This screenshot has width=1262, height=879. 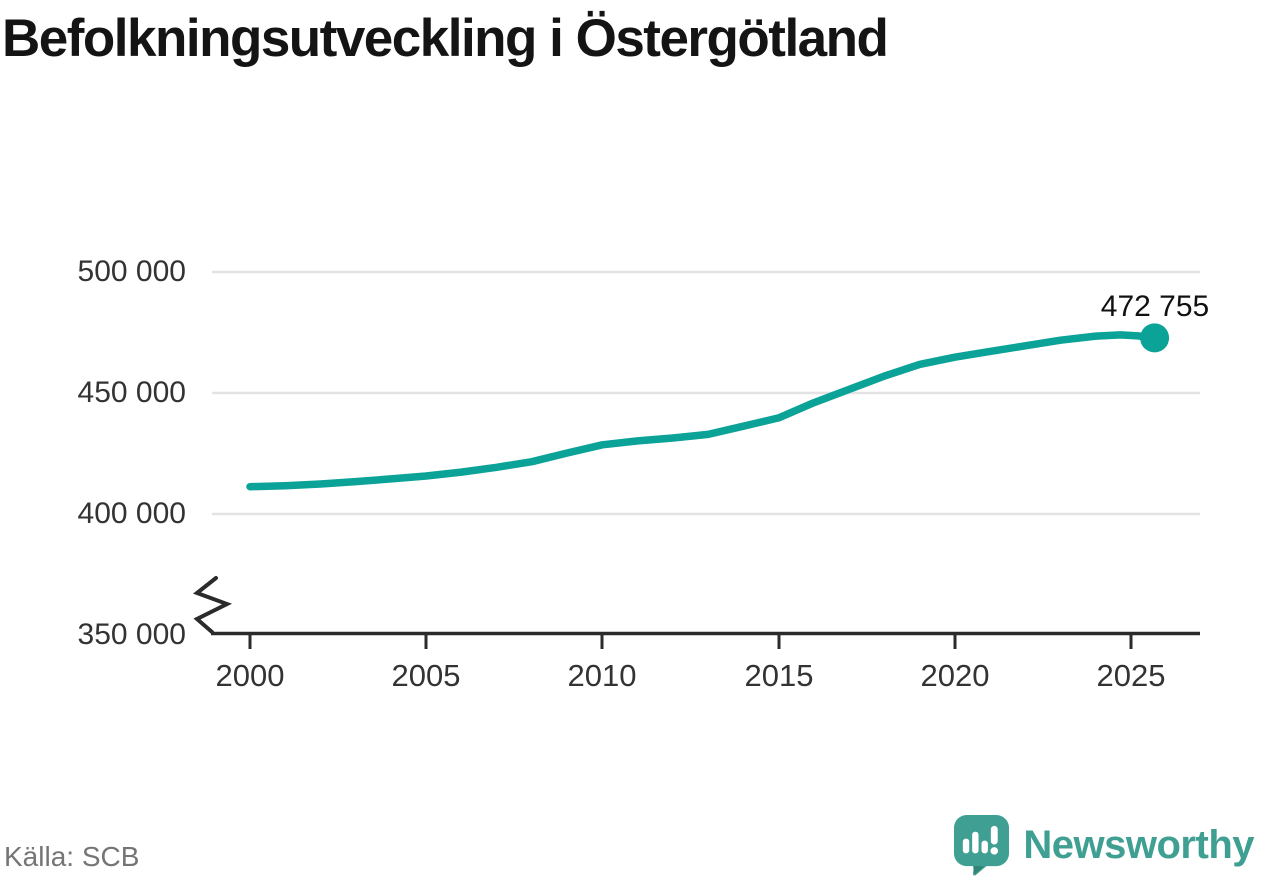 What do you see at coordinates (131, 392) in the screenshot?
I see `y-tick-label: 450 000` at bounding box center [131, 392].